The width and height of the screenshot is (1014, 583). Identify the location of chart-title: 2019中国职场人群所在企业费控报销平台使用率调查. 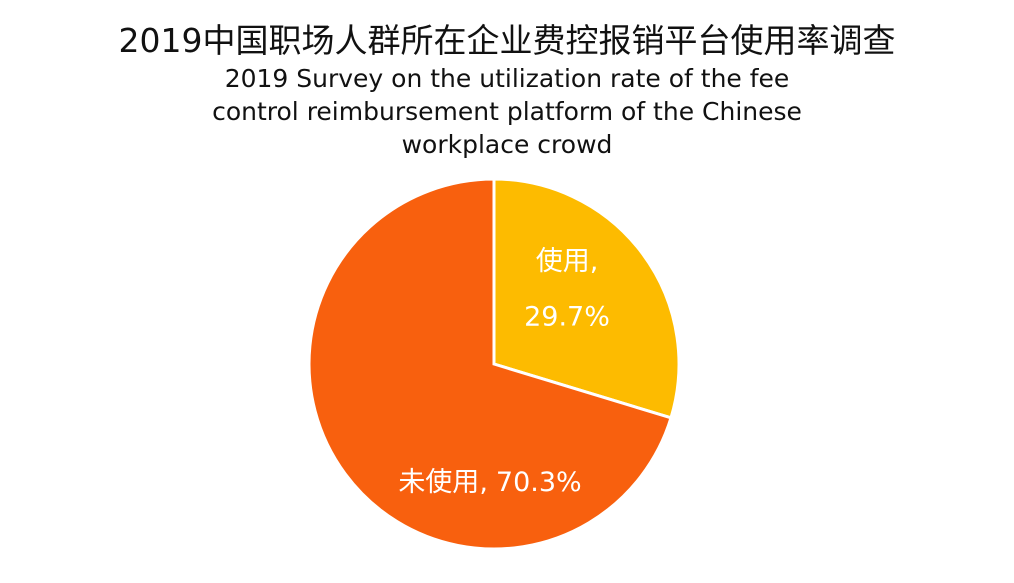
(507, 40).